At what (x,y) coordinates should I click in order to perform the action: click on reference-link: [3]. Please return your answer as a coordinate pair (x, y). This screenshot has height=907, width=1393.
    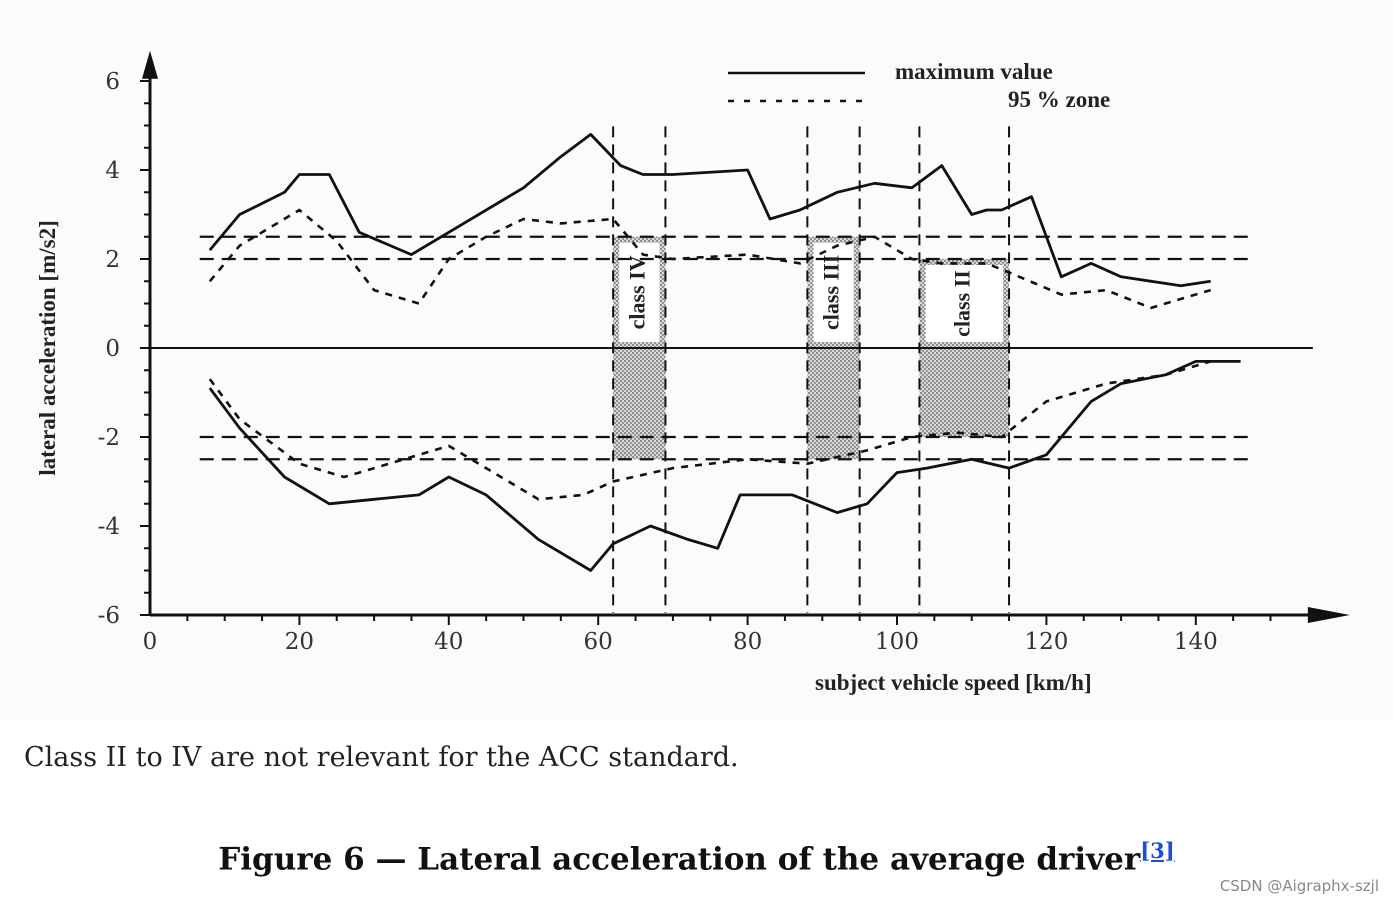
    Looking at the image, I should click on (1157, 850).